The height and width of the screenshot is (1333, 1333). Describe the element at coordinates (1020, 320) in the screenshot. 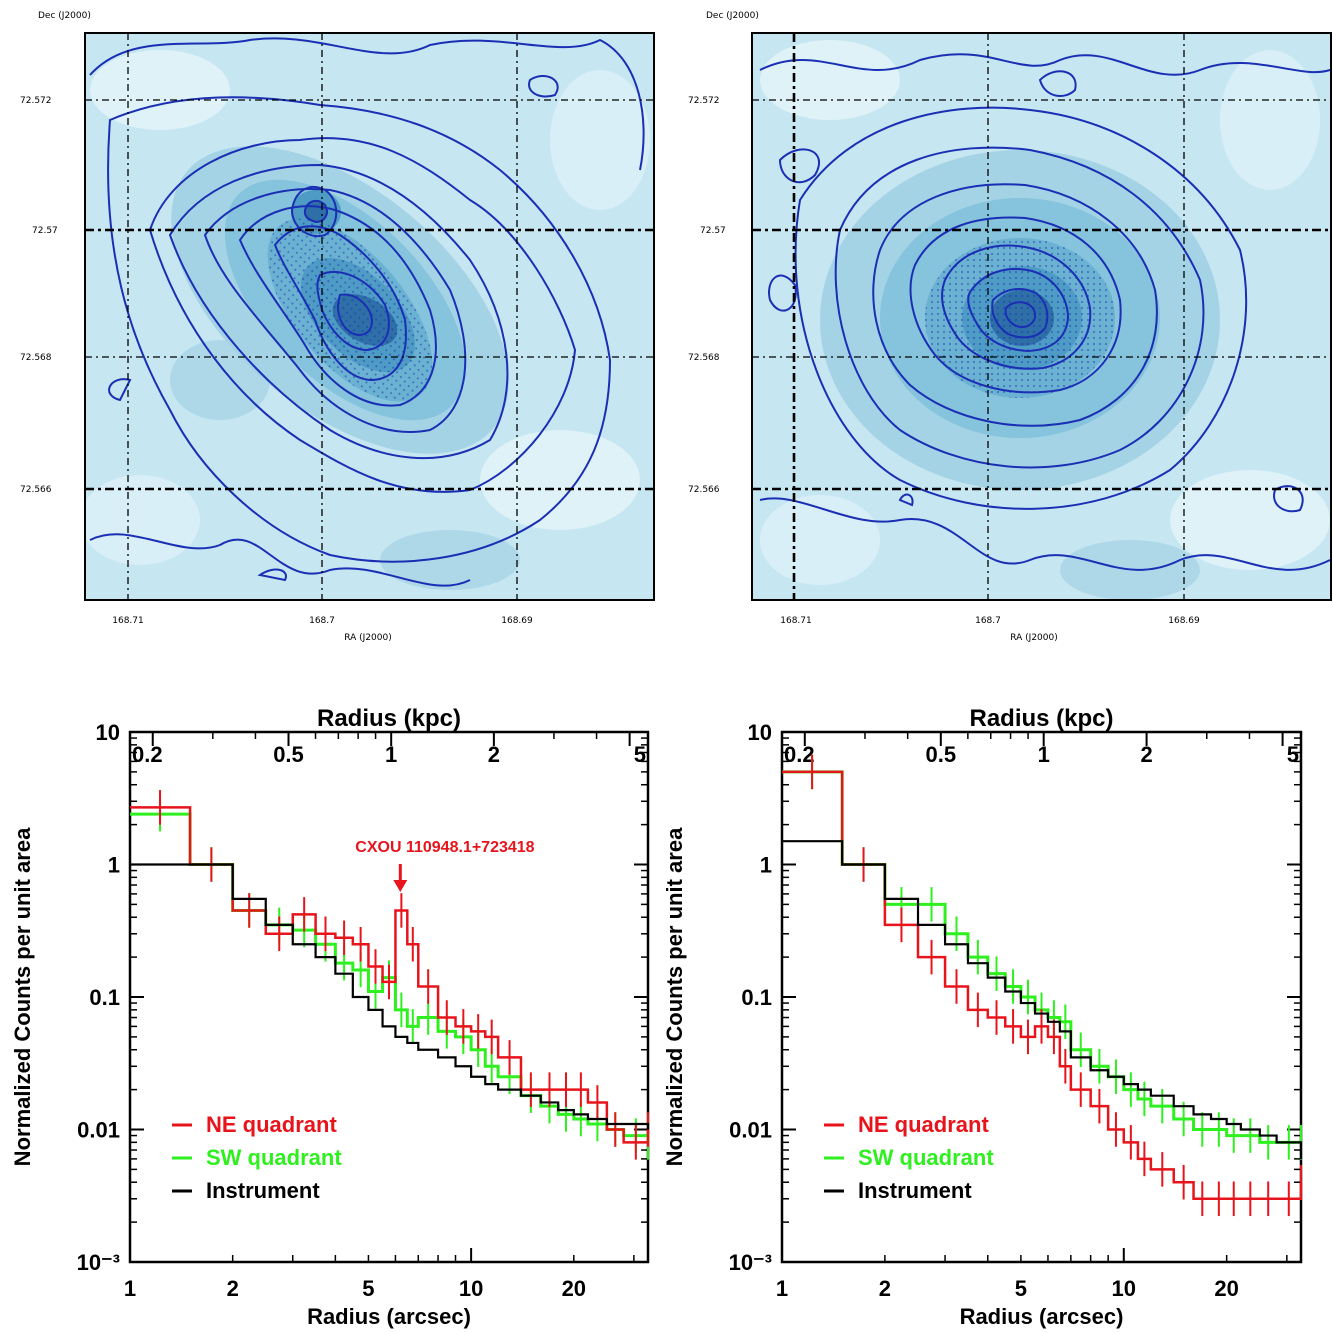

I see `map-right-emission` at that location.